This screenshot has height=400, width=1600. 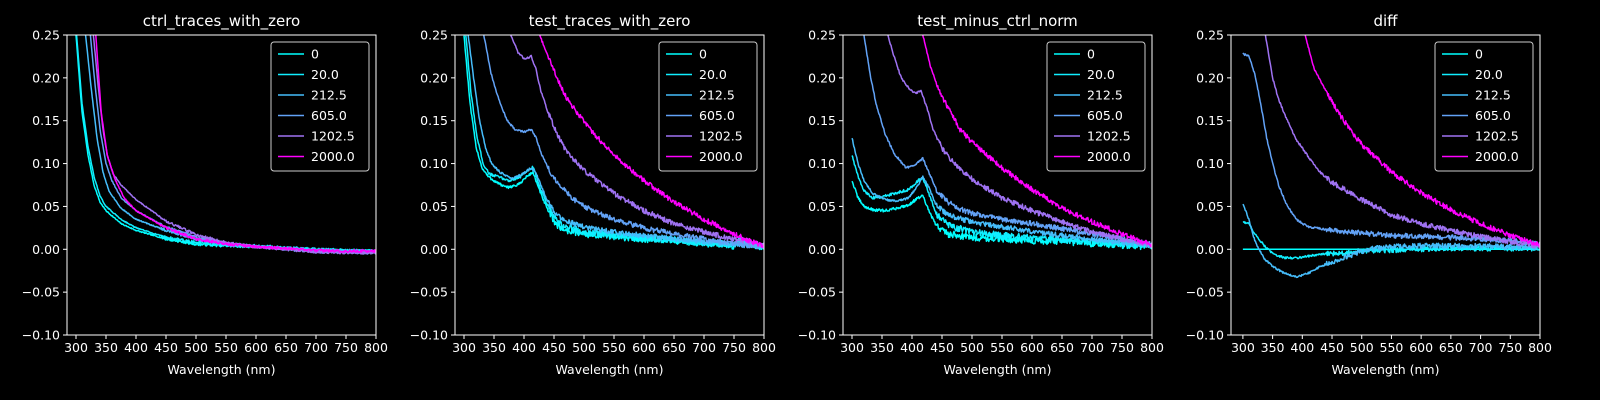 What do you see at coordinates (1540, 347) in the screenshot?
I see `x-tick-label: 800` at bounding box center [1540, 347].